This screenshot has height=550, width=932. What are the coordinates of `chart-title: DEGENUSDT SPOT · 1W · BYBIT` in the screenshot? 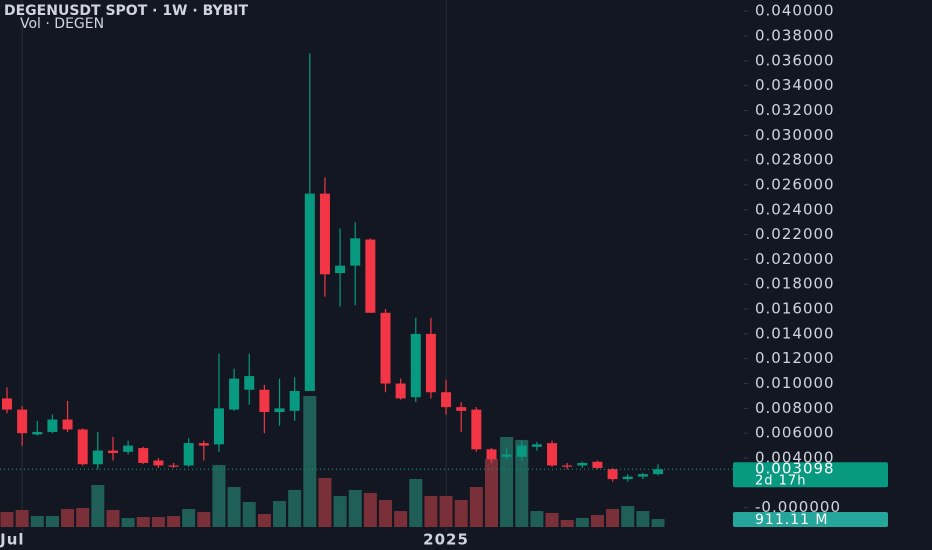 It's located at (126, 11).